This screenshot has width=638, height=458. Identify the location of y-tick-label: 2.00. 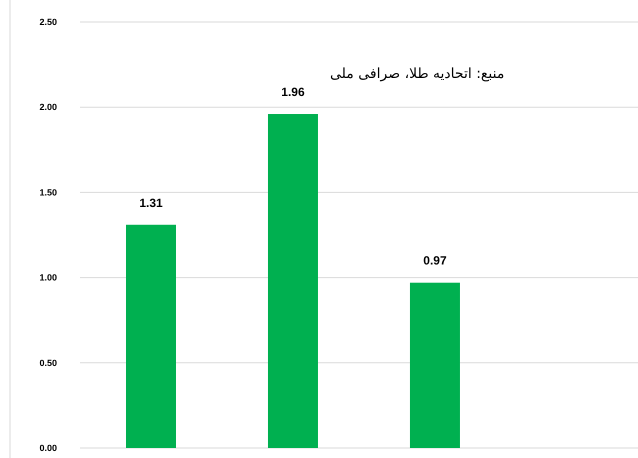
(48, 107).